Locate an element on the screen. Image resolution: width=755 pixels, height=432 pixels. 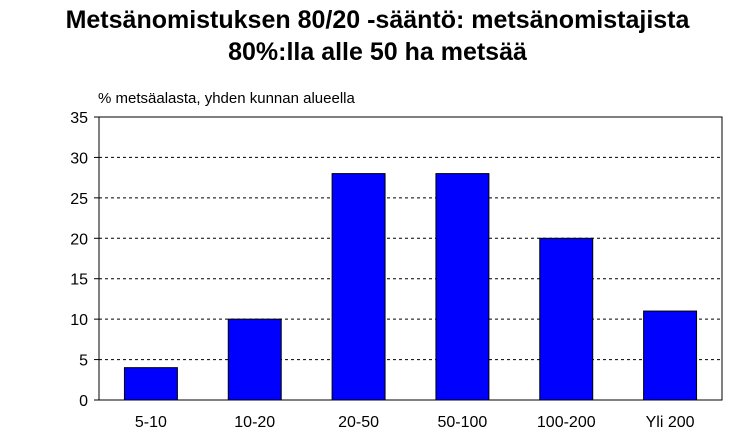
y-tick-label: 35 is located at coordinates (79, 118).